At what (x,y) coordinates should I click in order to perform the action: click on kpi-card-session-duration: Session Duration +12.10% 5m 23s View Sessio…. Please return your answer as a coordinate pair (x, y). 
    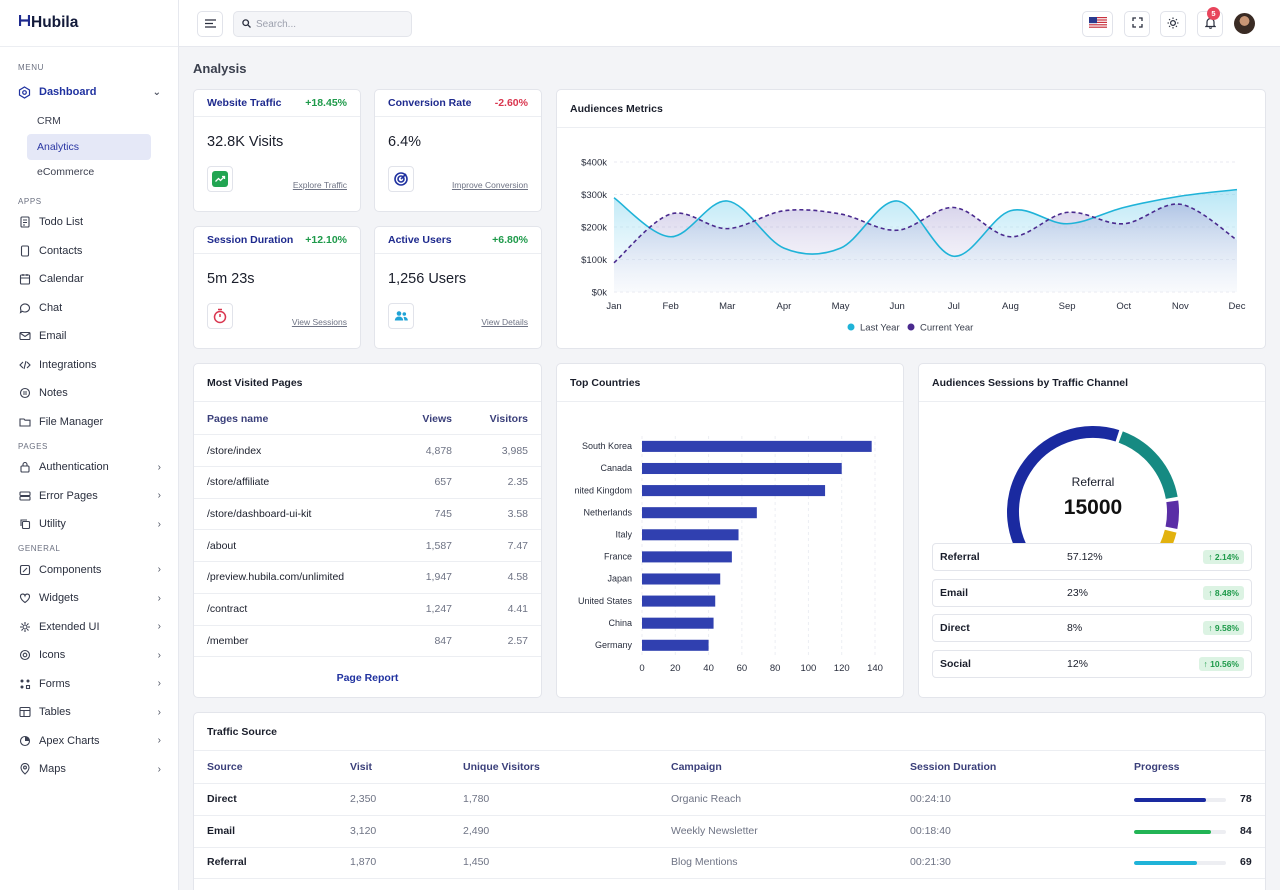
    Looking at the image, I should click on (277, 287).